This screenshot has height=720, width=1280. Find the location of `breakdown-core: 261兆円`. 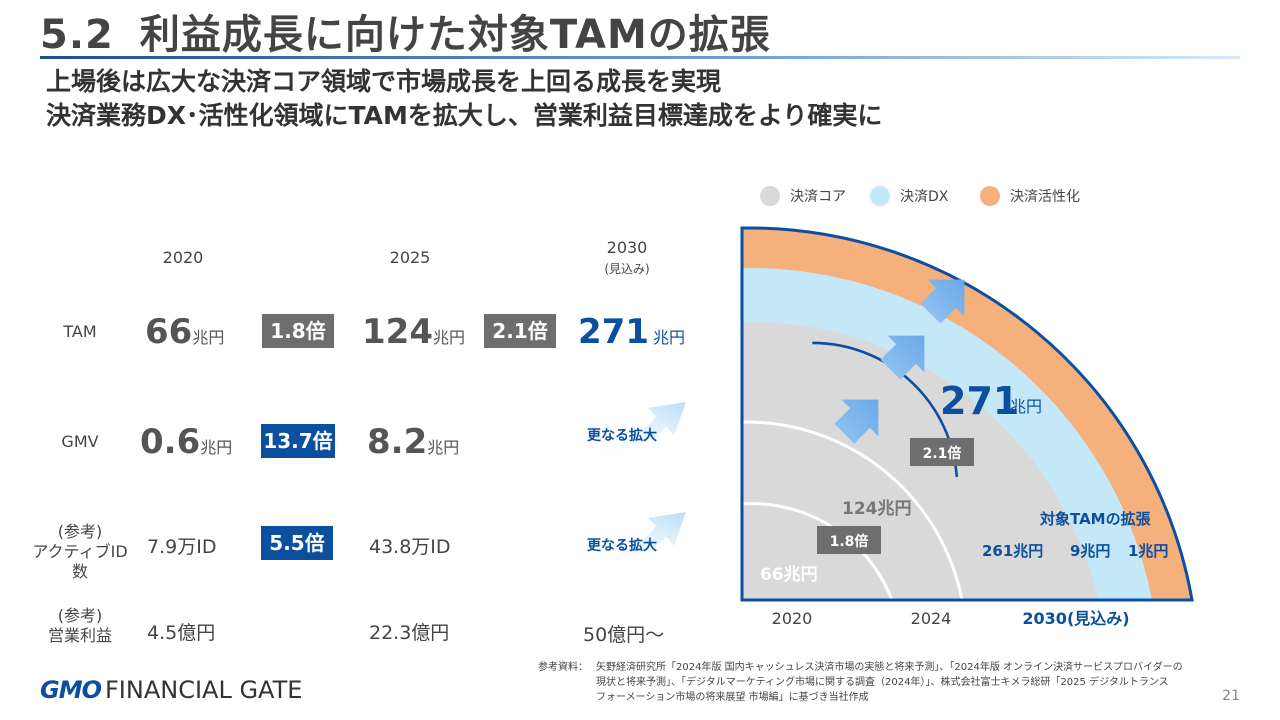

breakdown-core: 261兆円 is located at coordinates (1012, 551).